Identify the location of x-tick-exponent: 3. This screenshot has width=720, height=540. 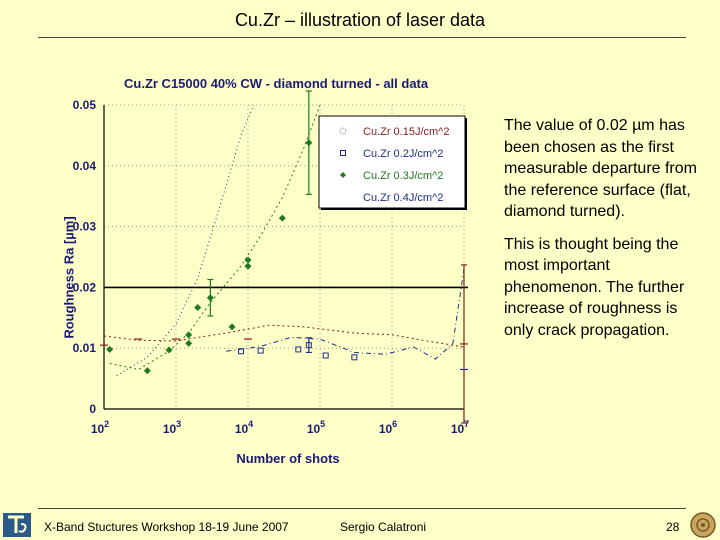
(178, 424).